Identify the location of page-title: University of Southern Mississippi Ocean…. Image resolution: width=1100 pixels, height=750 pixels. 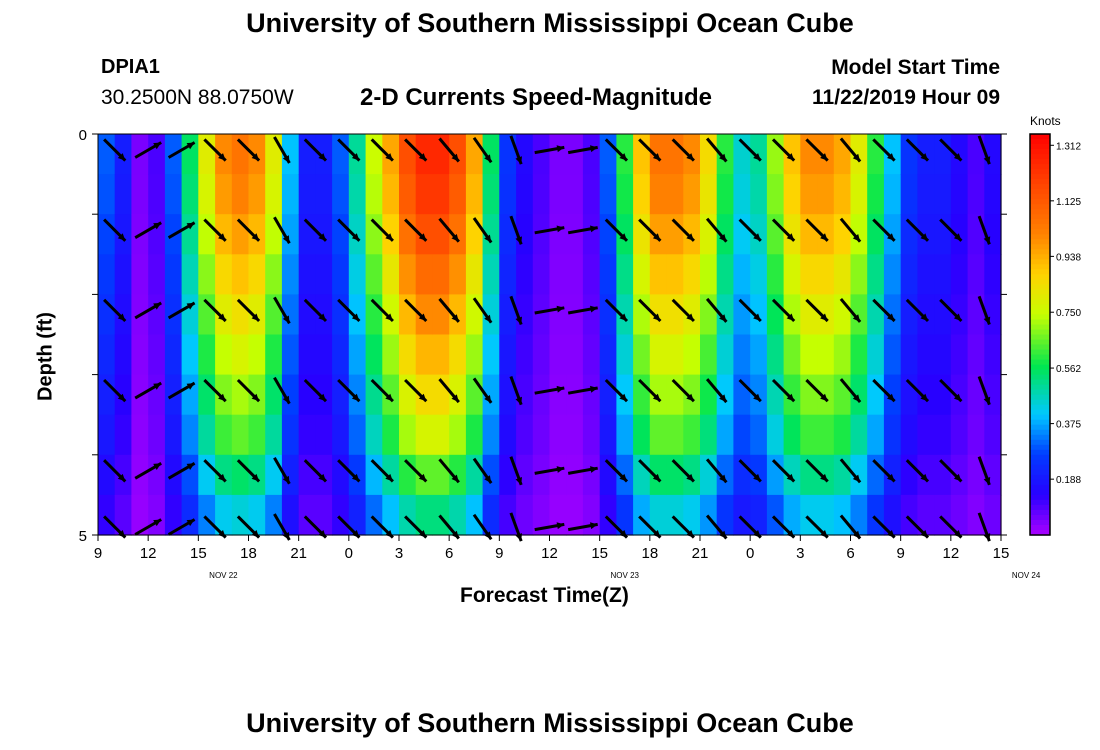
(550, 23).